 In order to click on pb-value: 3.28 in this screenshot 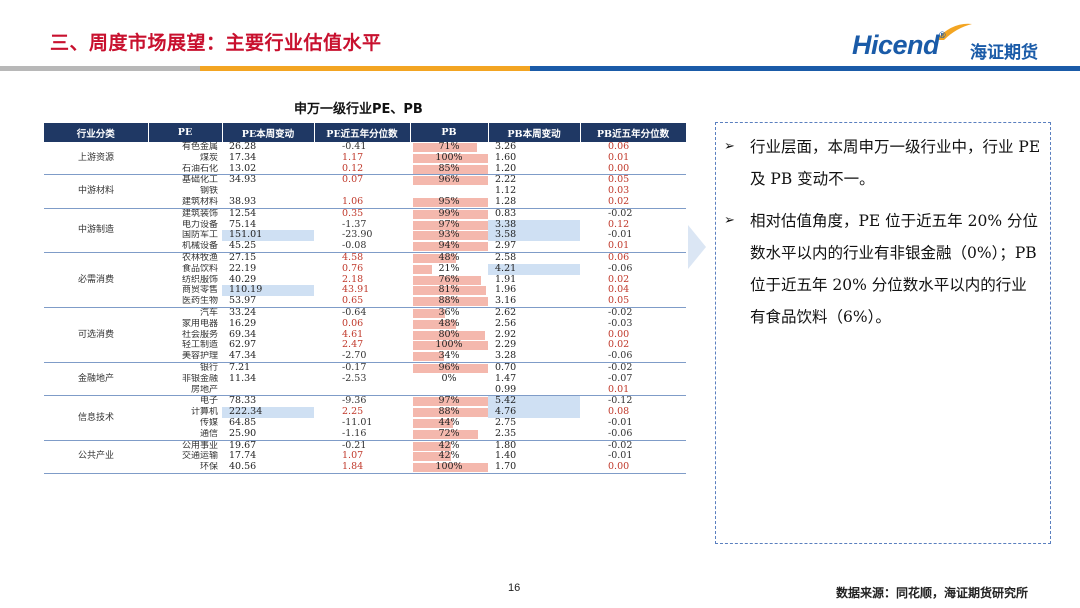, I will do `click(534, 357)`.